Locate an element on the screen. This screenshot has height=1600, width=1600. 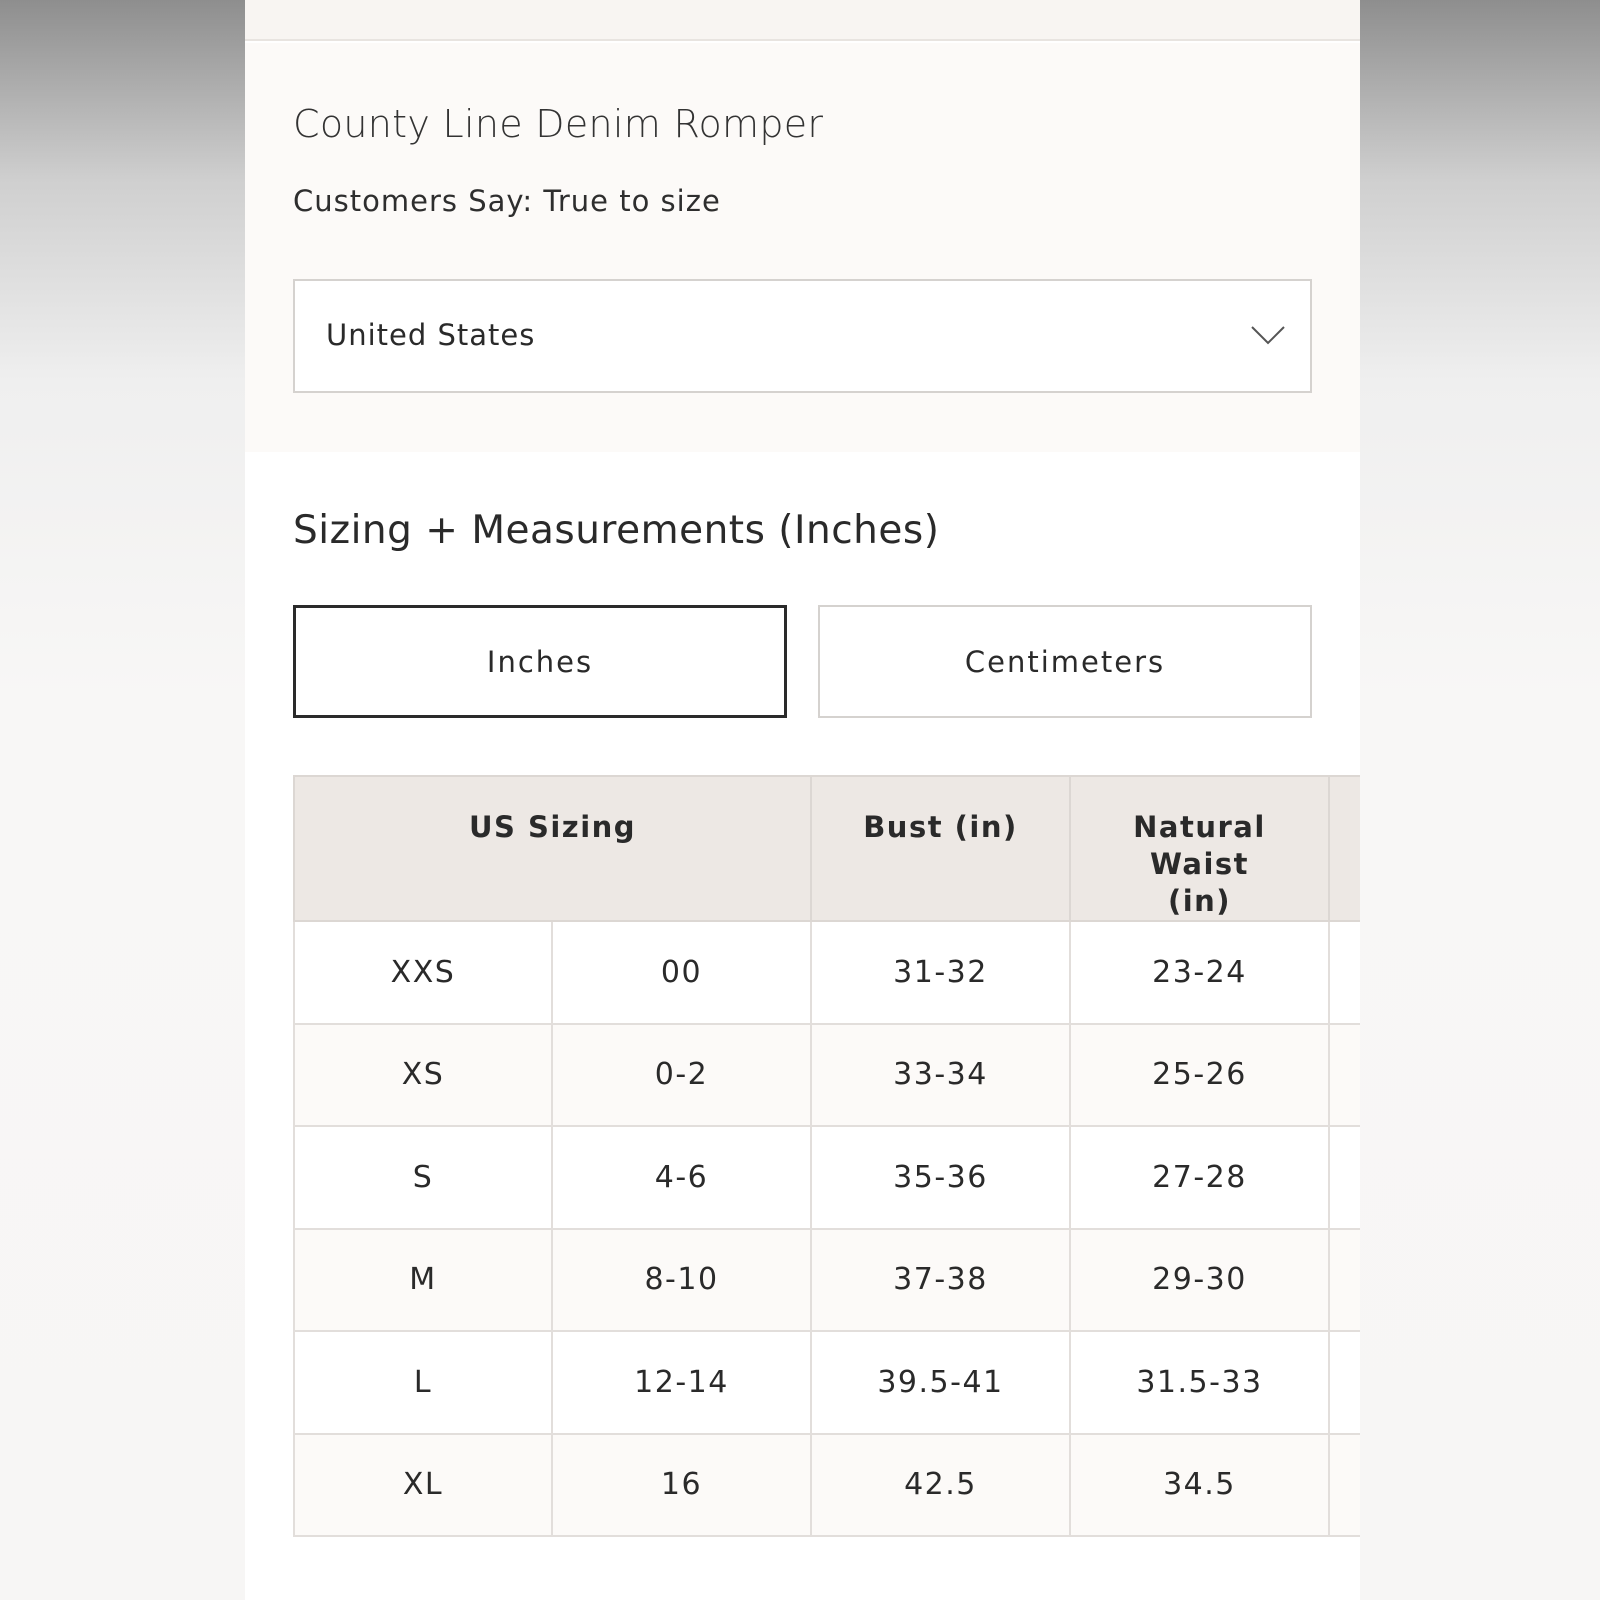
cell-us-size: 00 is located at coordinates (681, 972).